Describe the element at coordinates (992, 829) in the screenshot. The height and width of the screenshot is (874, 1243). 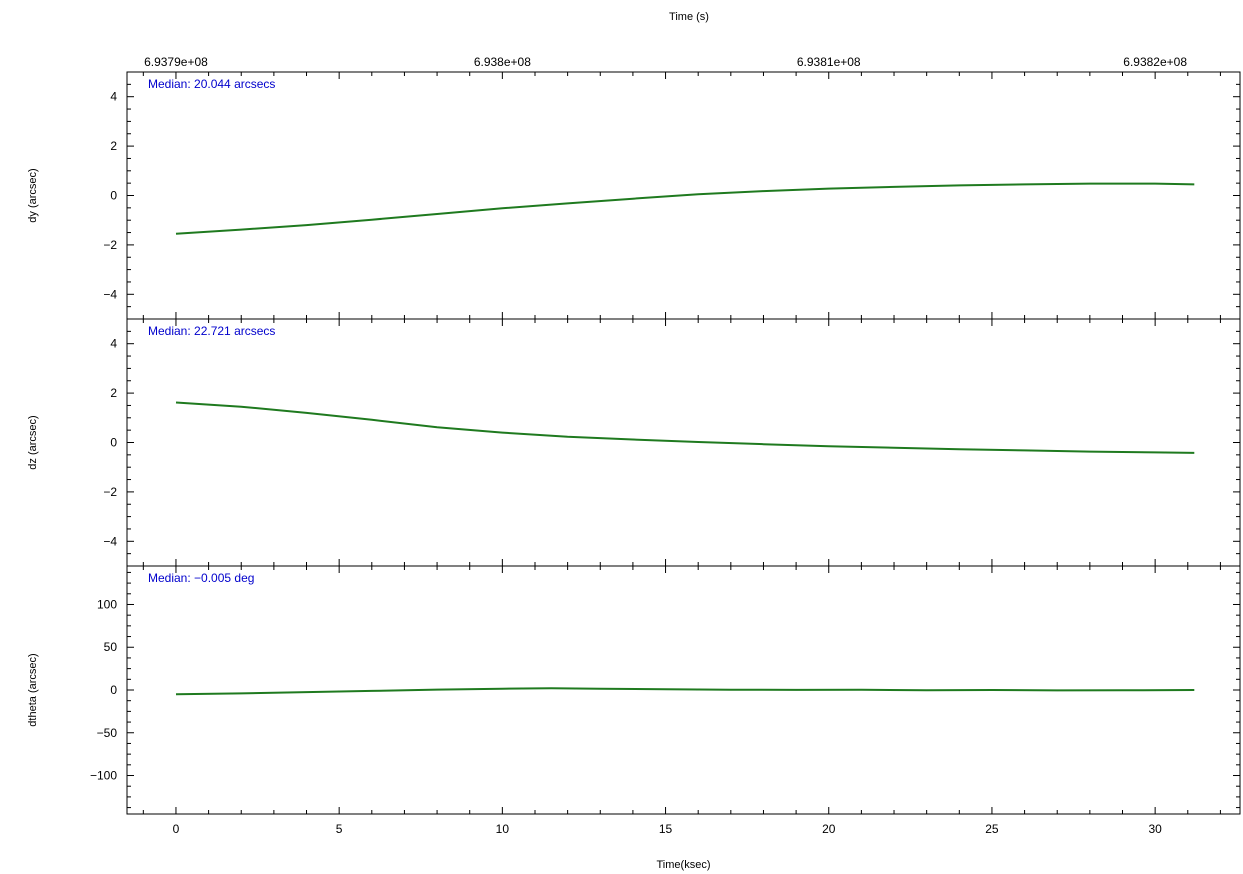
I see `x-tick-label: 25` at that location.